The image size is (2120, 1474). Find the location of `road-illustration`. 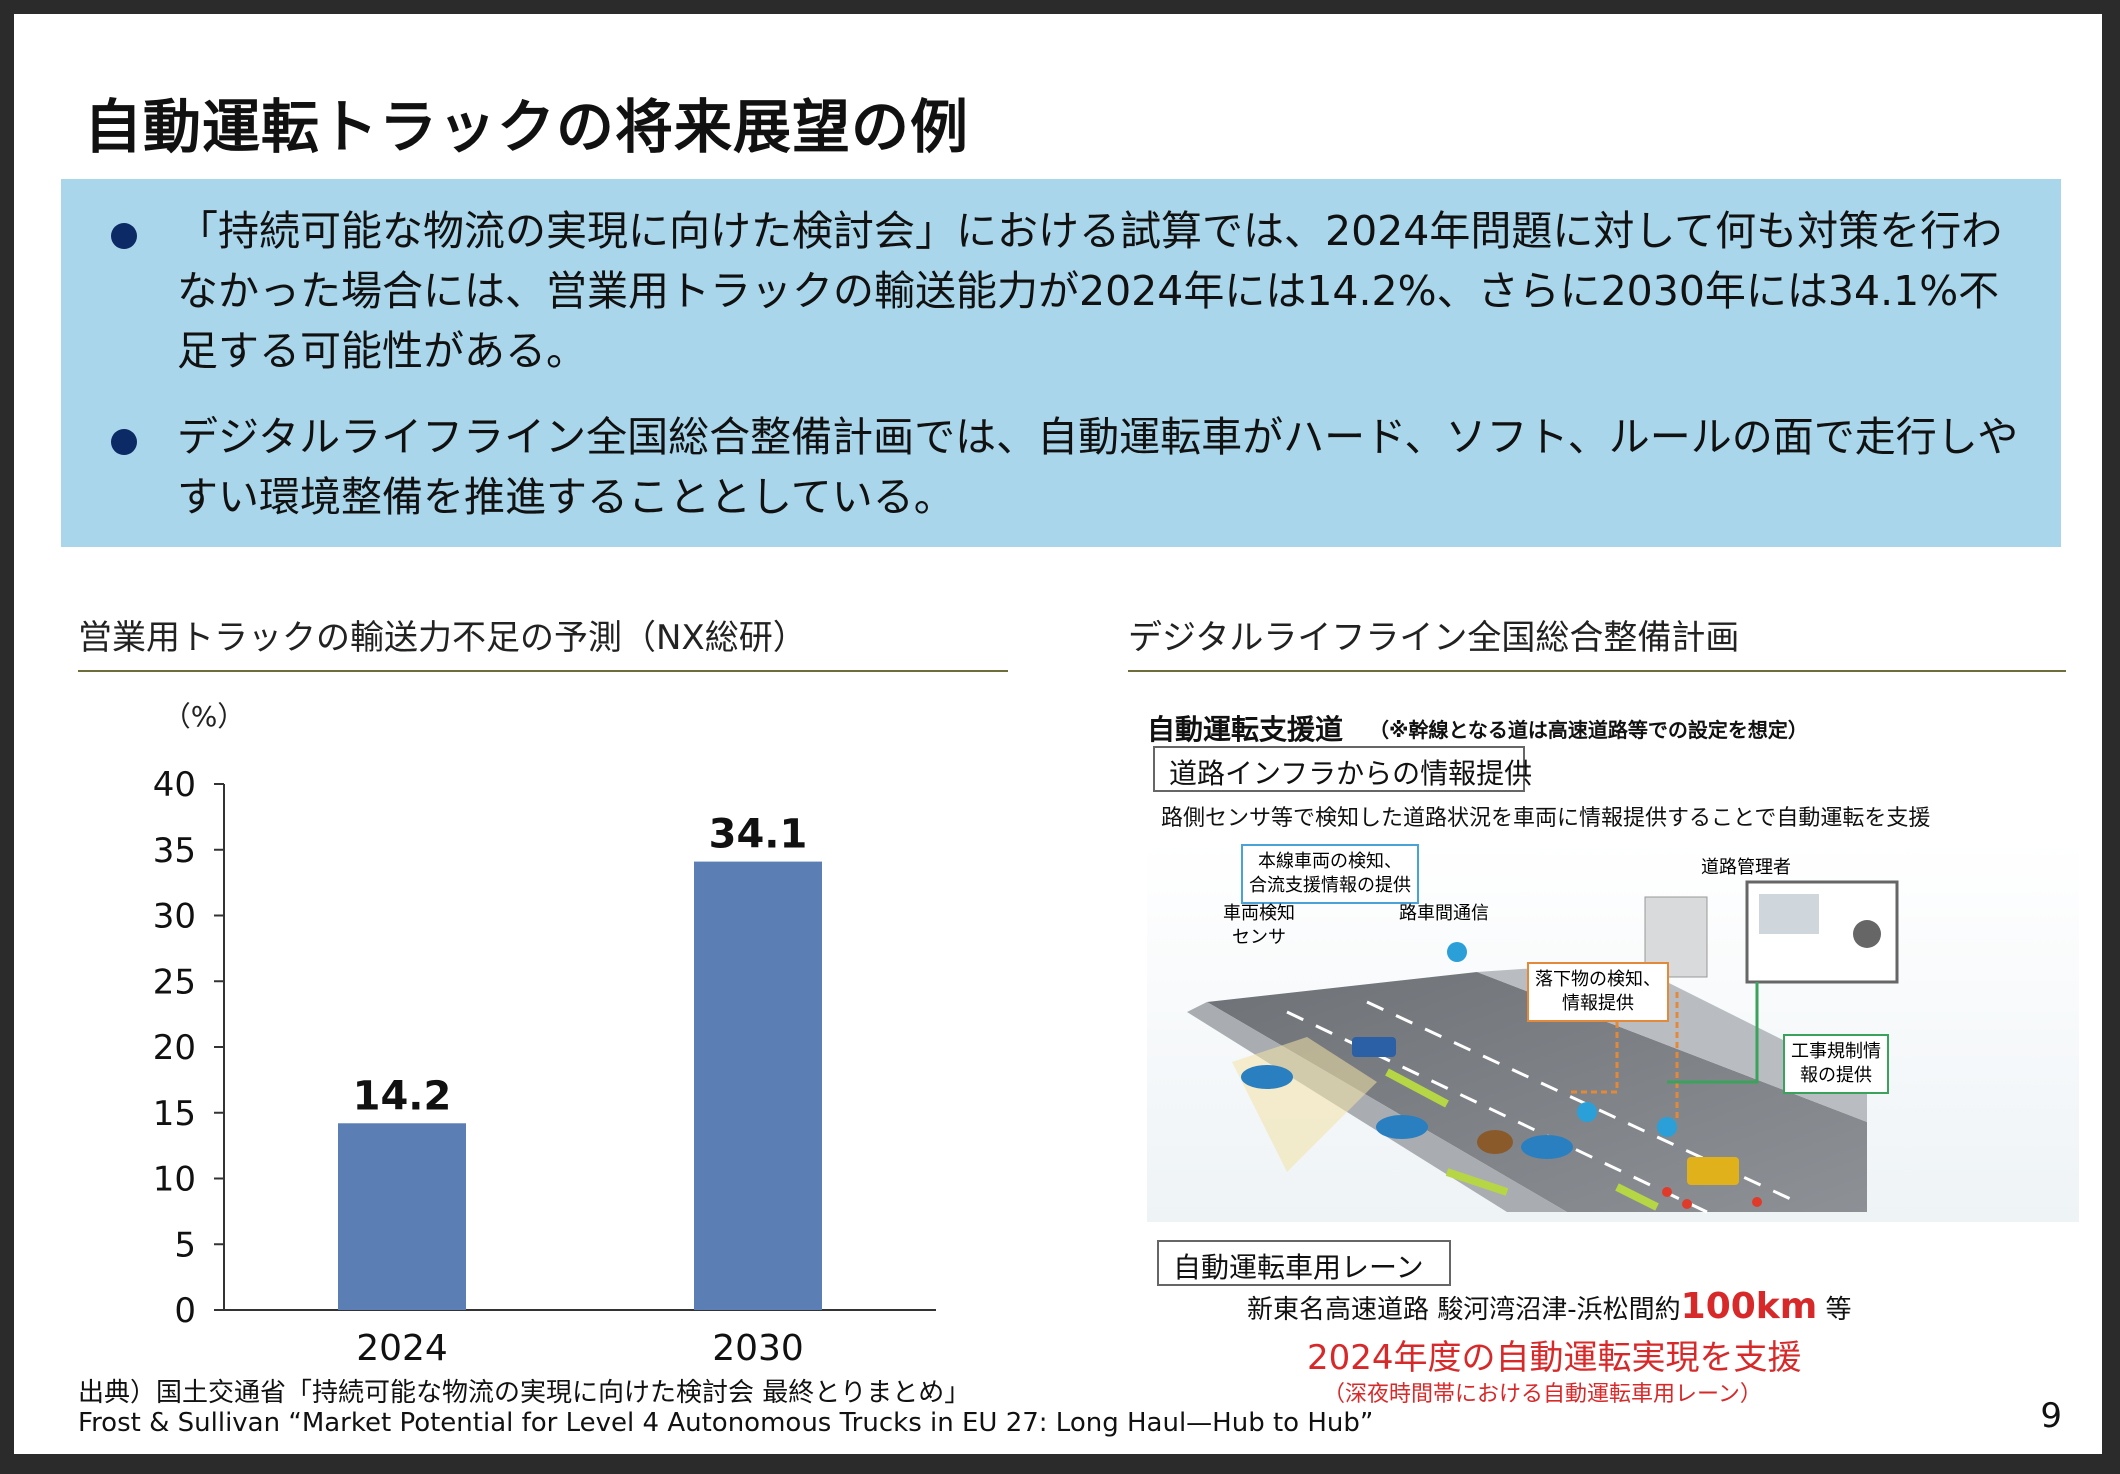

road-illustration is located at coordinates (1613, 1032).